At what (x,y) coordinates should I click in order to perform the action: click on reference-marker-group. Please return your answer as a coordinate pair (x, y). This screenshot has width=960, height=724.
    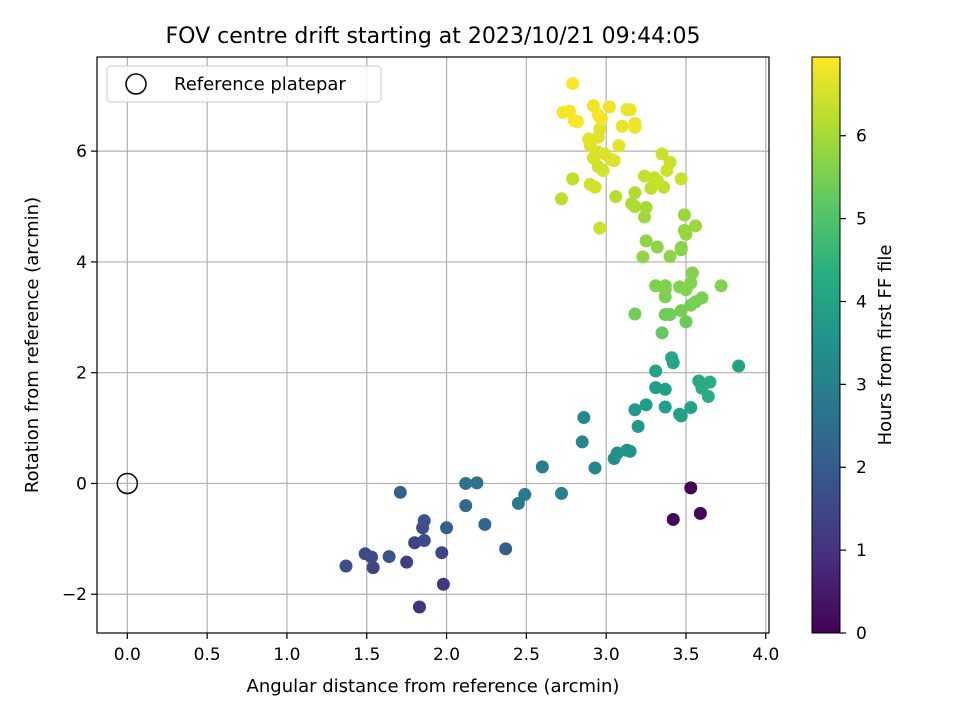
    Looking at the image, I should click on (127, 483).